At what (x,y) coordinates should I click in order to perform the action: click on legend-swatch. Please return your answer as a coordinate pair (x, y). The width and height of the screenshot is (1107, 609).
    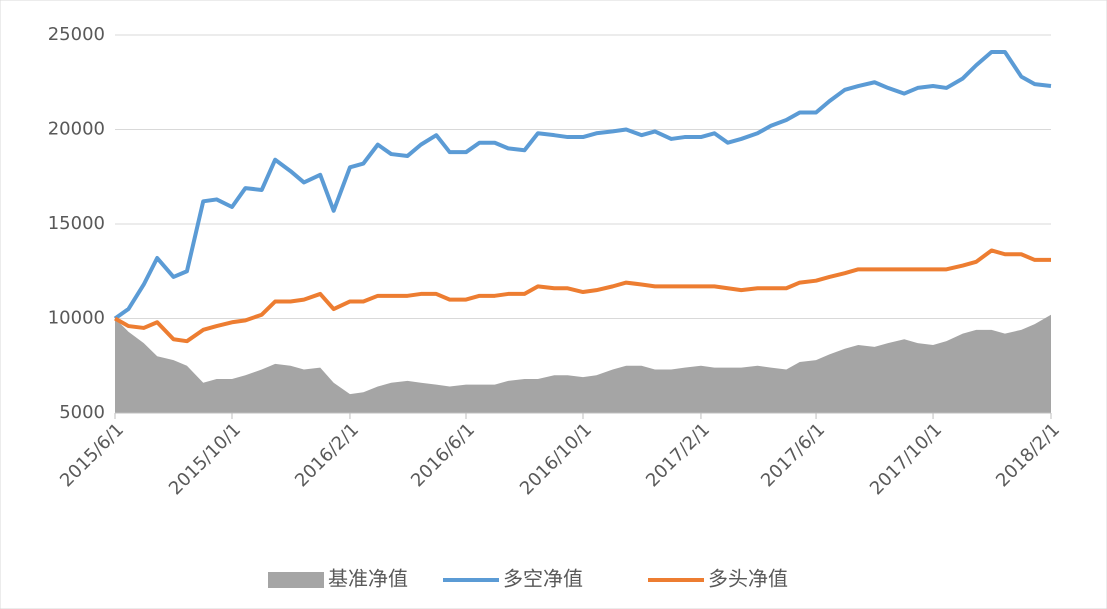
    Looking at the image, I should click on (296, 580).